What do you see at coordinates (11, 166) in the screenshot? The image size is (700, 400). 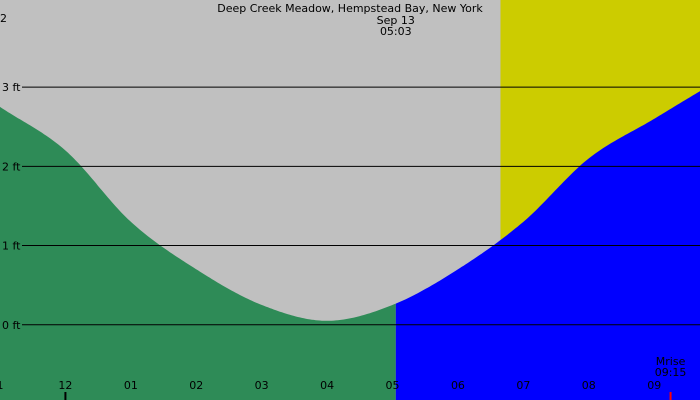 I see `y-tick-label: 2 ft` at bounding box center [11, 166].